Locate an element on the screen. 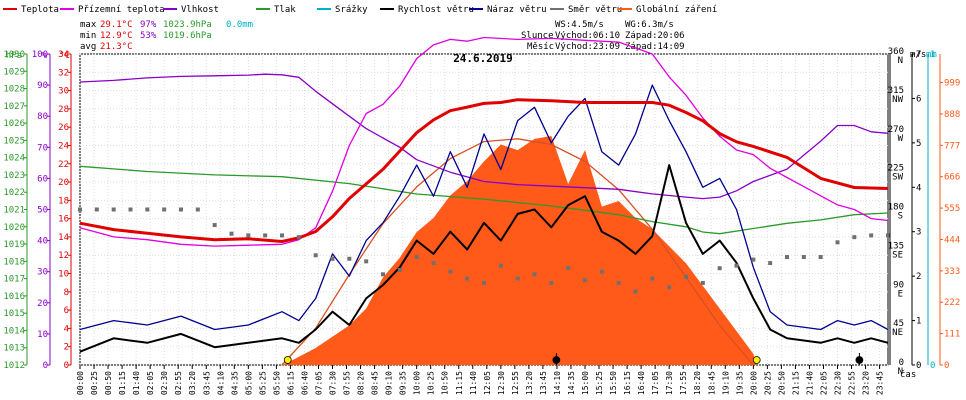 The height and width of the screenshot is (400, 966). axis-dir-lab-7: NW is located at coordinates (897, 100).